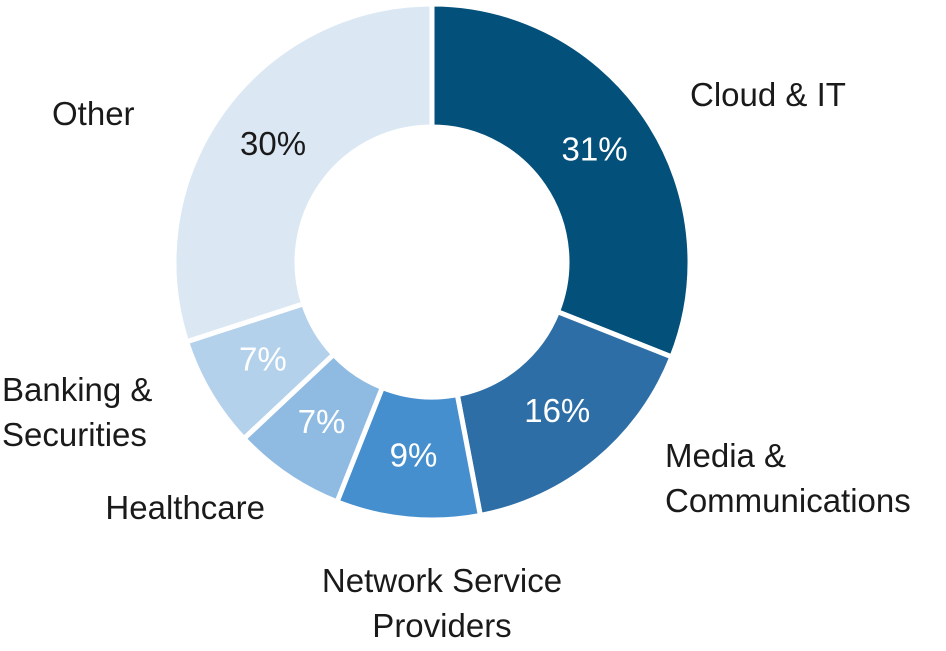 This screenshot has height=651, width=946. What do you see at coordinates (185, 507) in the screenshot?
I see `category-label: Healthcare` at bounding box center [185, 507].